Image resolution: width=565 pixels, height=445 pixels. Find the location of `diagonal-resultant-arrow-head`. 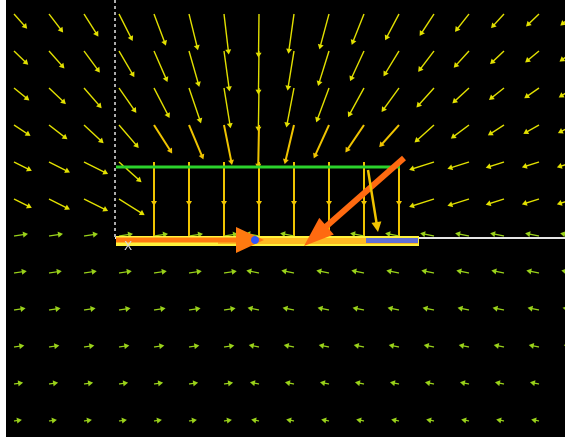

diagonal-resultant-arrow-head is located at coordinates (319, 231).